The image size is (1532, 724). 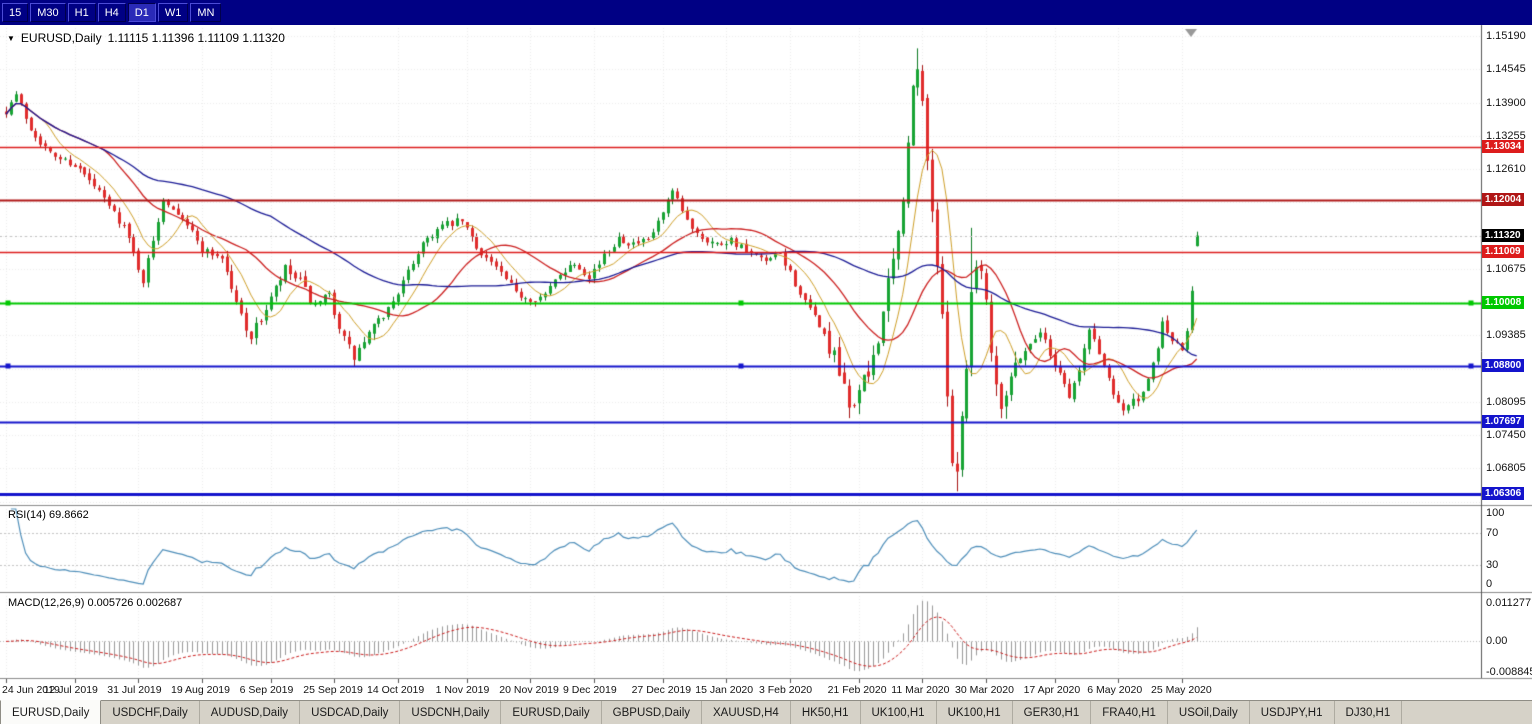 What do you see at coordinates (1506, 351) in the screenshot?
I see `price-axis` at bounding box center [1506, 351].